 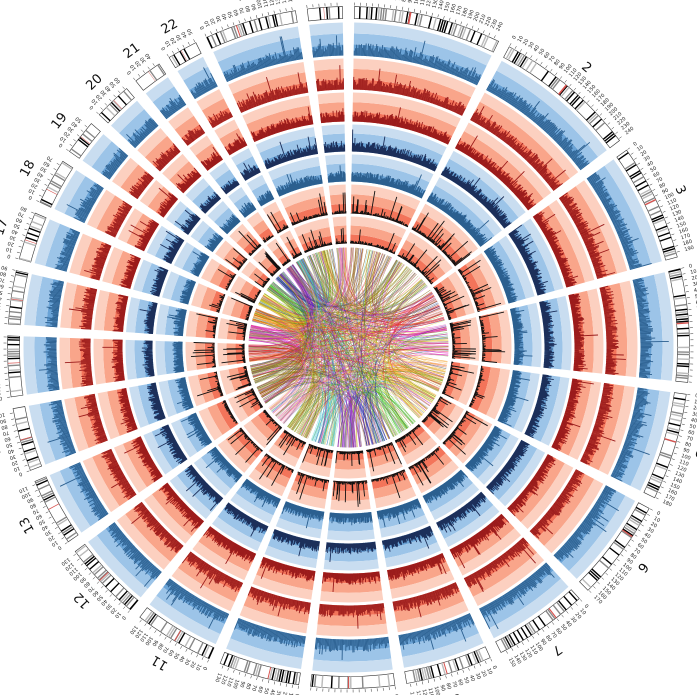 I want to click on tick-label: 100, so click(x=669, y=197).